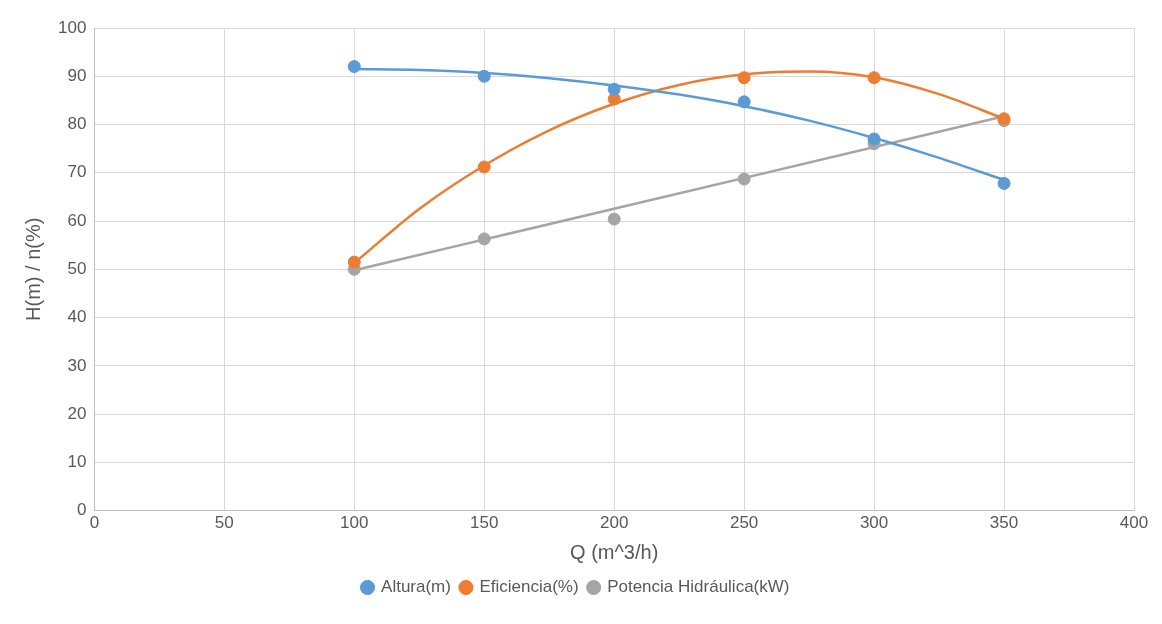  I want to click on y-tick-label: 30, so click(77, 365).